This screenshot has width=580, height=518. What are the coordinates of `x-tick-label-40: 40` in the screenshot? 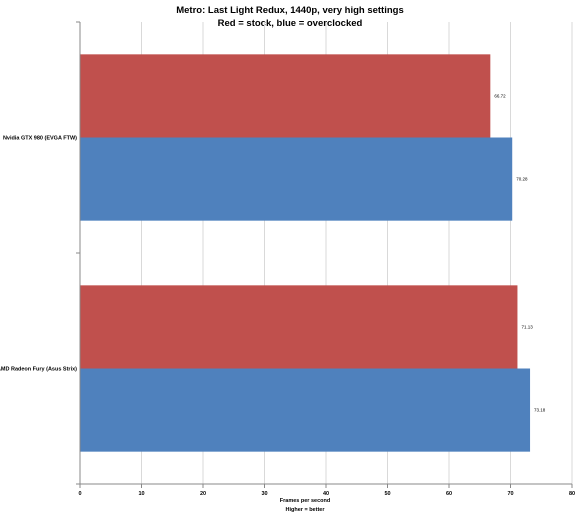 It's located at (326, 494).